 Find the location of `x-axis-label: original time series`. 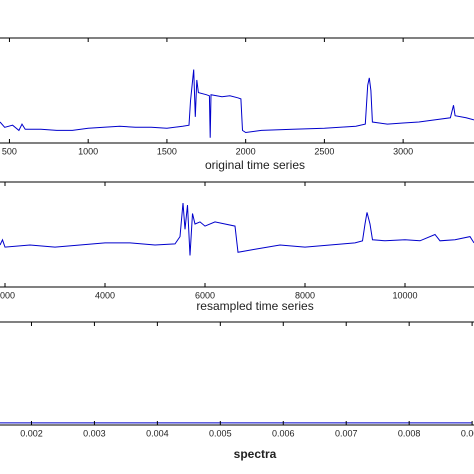

x-axis-label: original time series is located at coordinates (255, 165).